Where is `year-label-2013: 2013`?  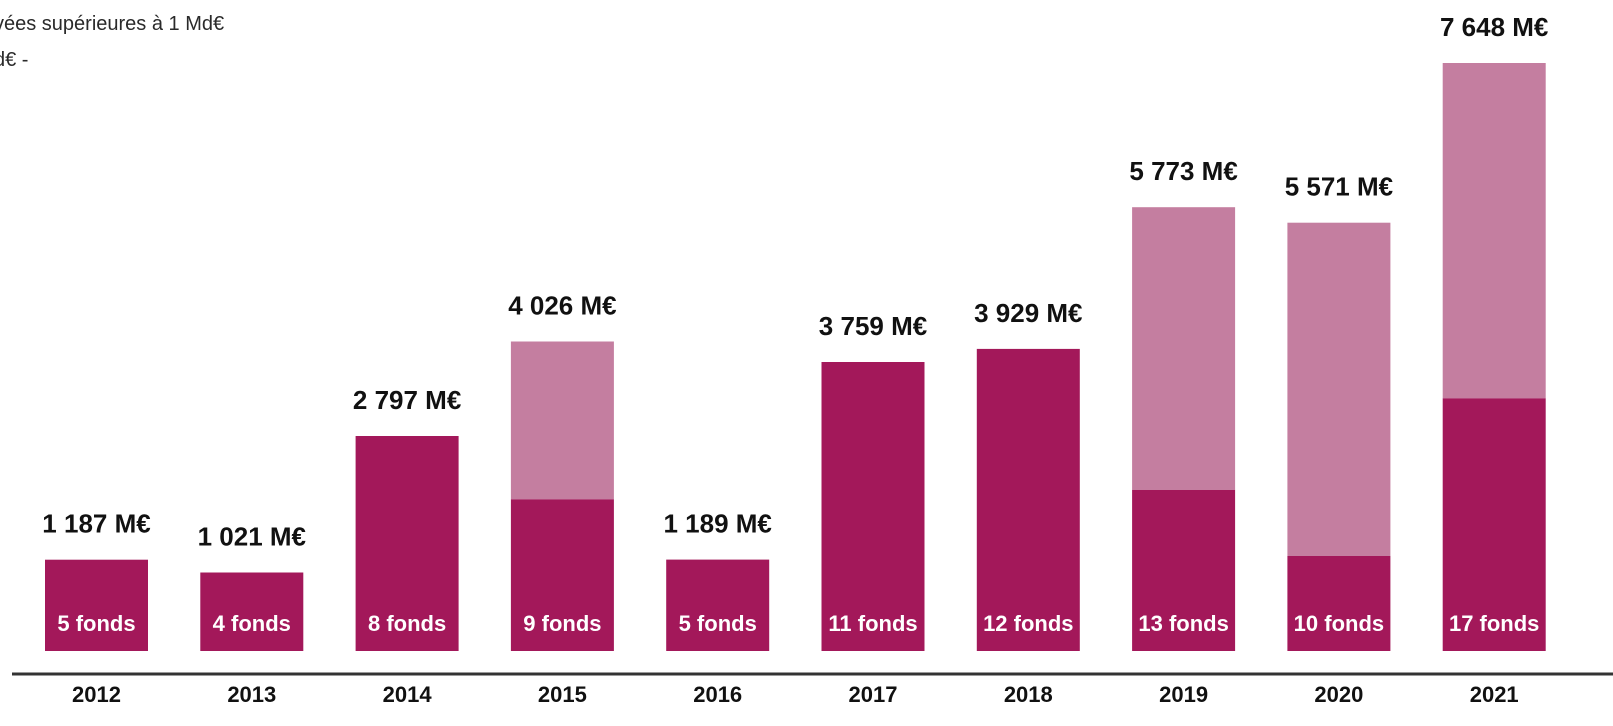 year-label-2013: 2013 is located at coordinates (251, 694).